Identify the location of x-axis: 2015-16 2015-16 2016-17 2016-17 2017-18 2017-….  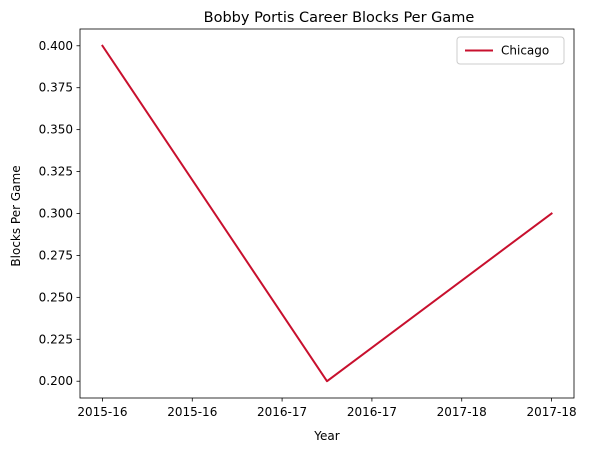
(327, 408).